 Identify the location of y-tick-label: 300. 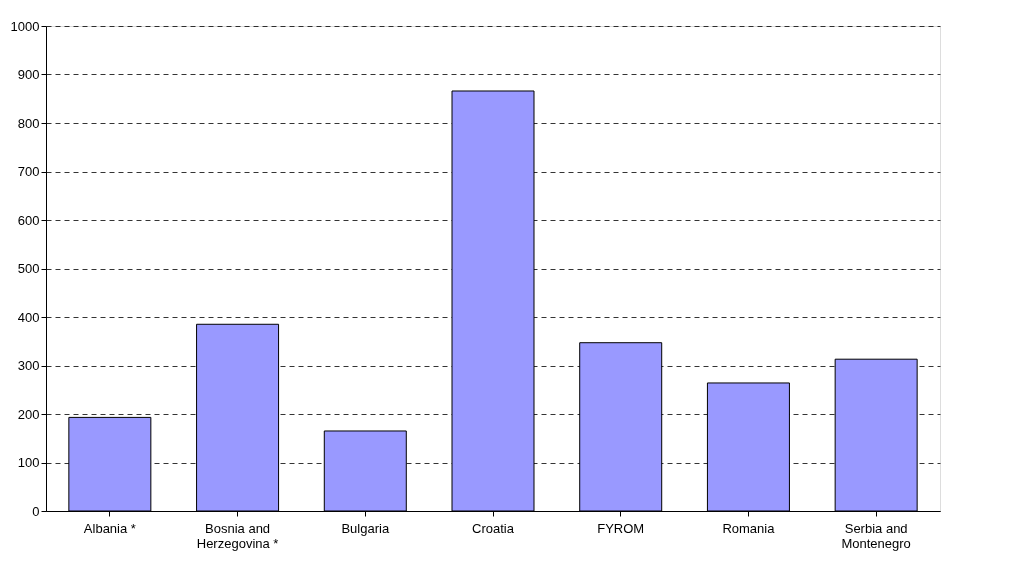
(28, 365).